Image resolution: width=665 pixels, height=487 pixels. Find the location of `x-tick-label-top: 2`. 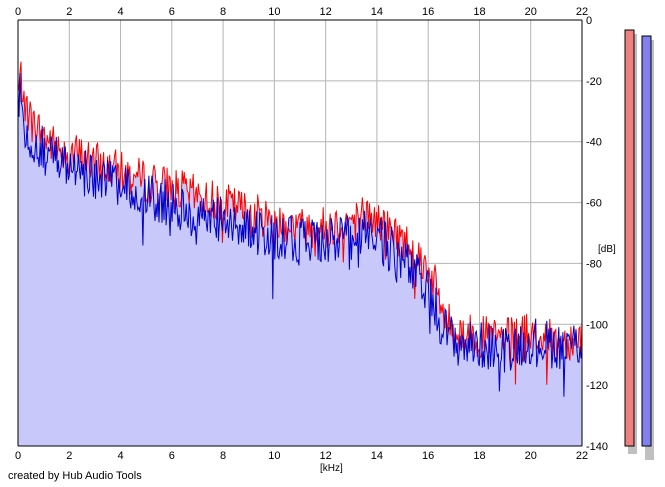

x-tick-label-top: 2 is located at coordinates (69, 12).